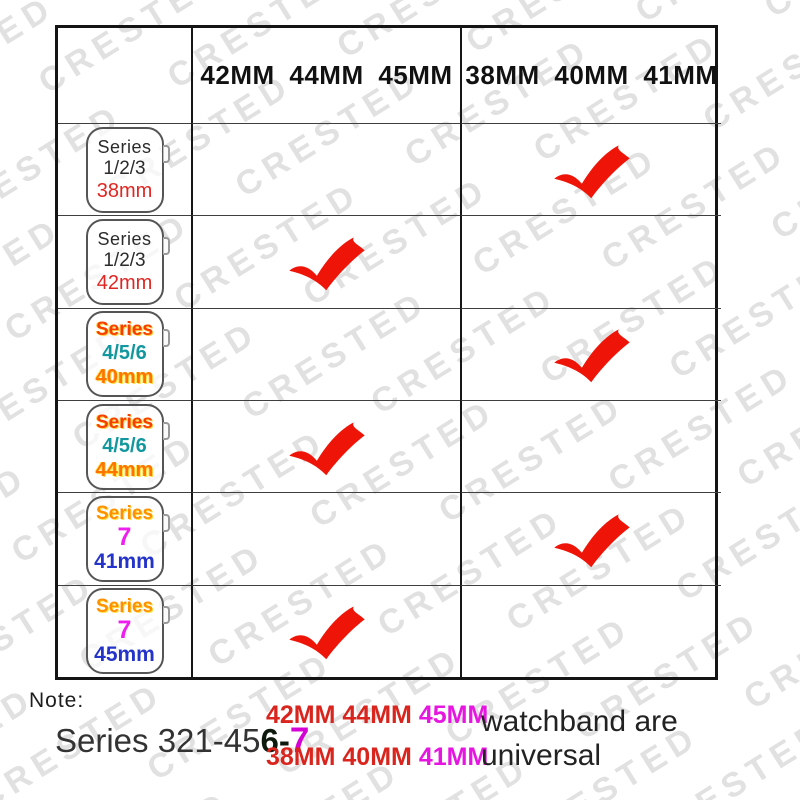 This screenshot has width=800, height=800. Describe the element at coordinates (124, 654) in the screenshot. I see `watch-size-label: 45mm` at that location.